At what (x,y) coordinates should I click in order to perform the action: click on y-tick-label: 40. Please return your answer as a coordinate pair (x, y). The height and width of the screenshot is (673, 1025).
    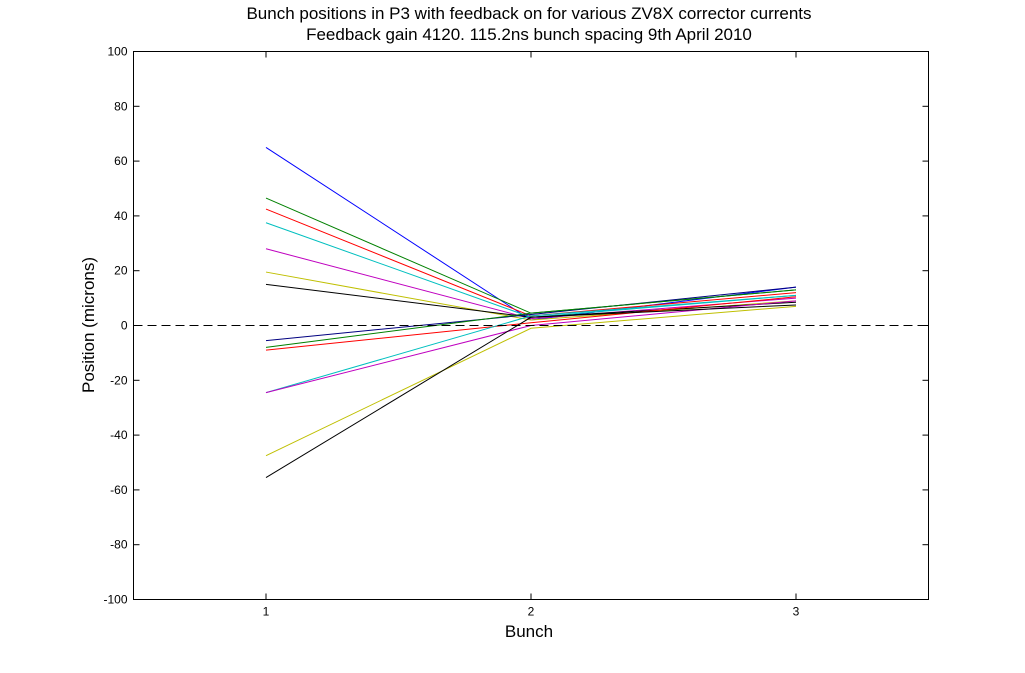
    Looking at the image, I should click on (121, 216).